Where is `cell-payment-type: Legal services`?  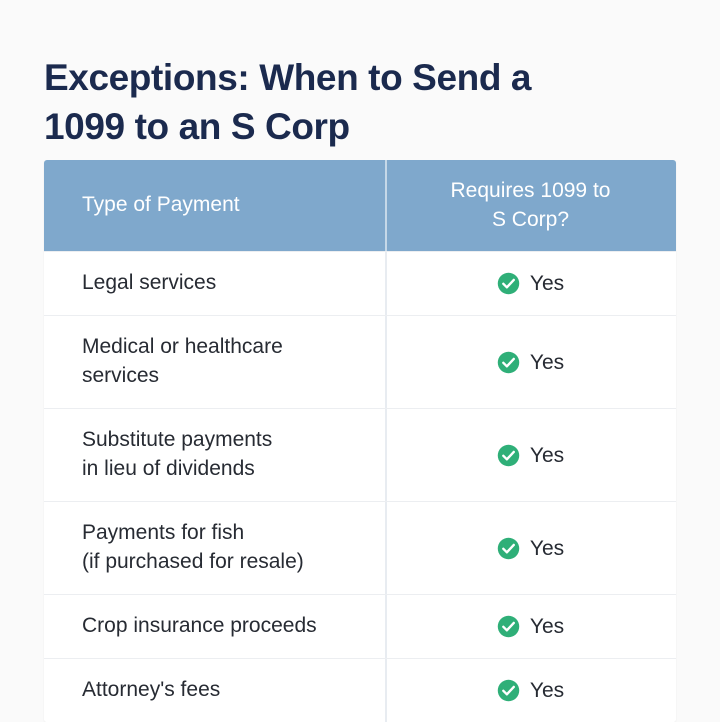 cell-payment-type: Legal services is located at coordinates (149, 283).